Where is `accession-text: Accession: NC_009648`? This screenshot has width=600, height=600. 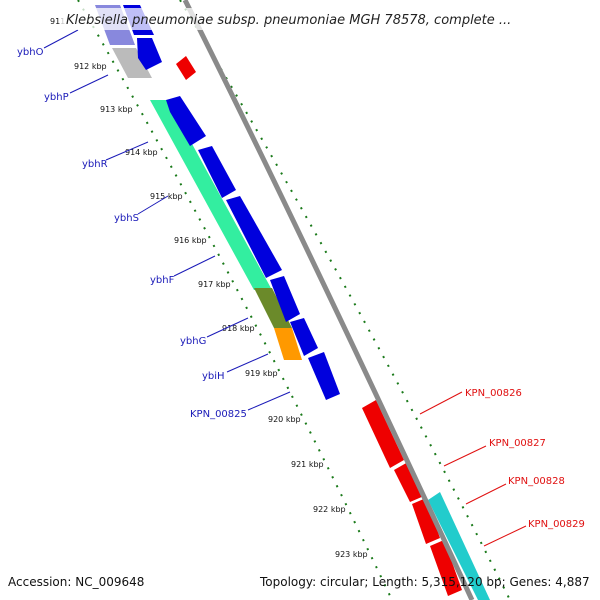
accession-text: Accession: NC_009648 is located at coordinates (76, 582).